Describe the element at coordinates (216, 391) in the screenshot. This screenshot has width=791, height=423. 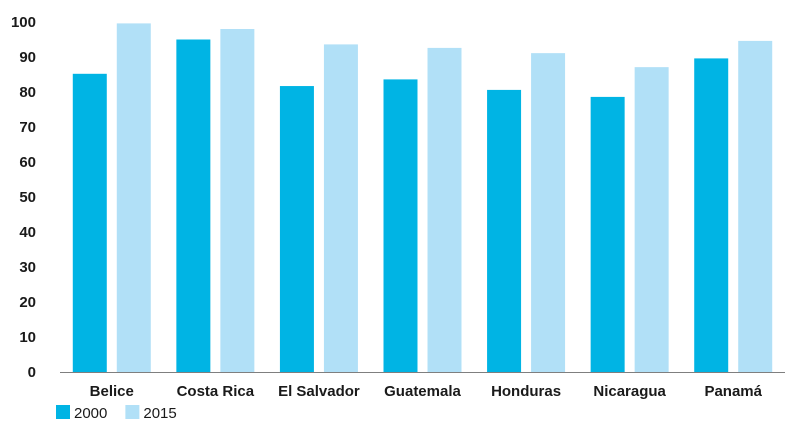
I see `x-tick-label: Costa Rica` at that location.